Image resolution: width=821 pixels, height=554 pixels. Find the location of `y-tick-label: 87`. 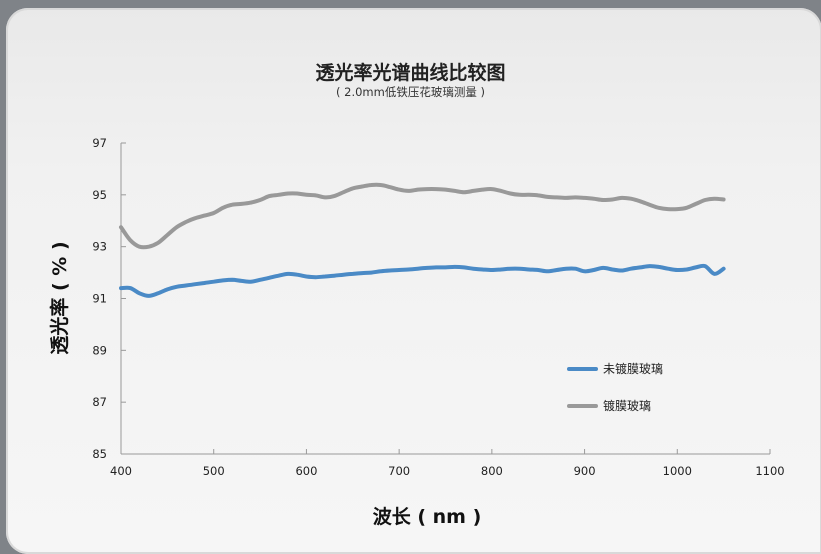

y-tick-label: 87 is located at coordinates (99, 402).